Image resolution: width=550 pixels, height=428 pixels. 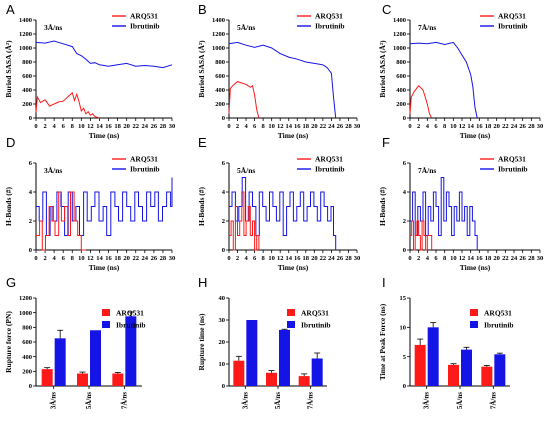 What do you see at coordinates (421, 235) in the screenshot?
I see `series-line-arq531` at bounding box center [421, 235].